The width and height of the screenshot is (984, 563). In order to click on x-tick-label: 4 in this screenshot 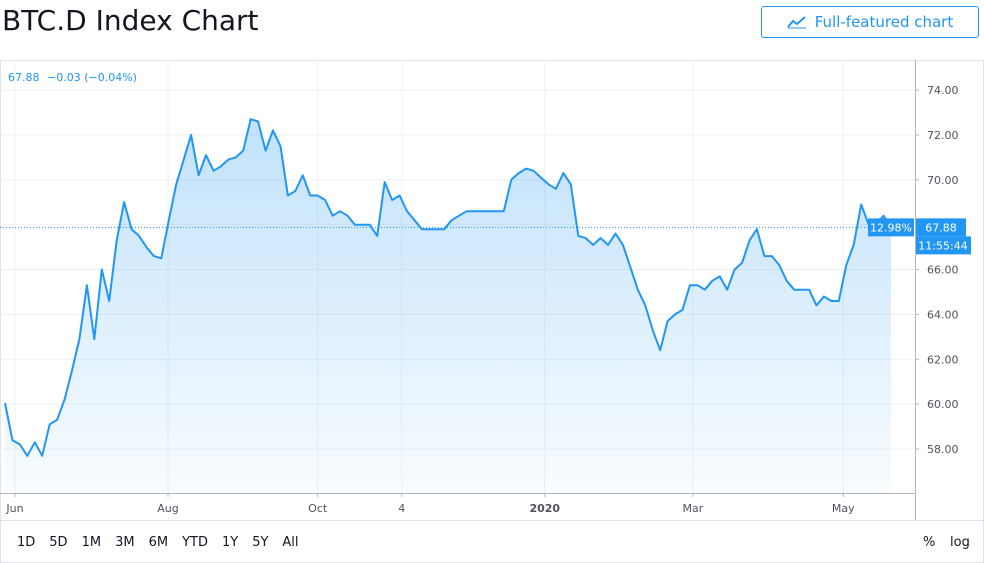, I will do `click(401, 508)`.